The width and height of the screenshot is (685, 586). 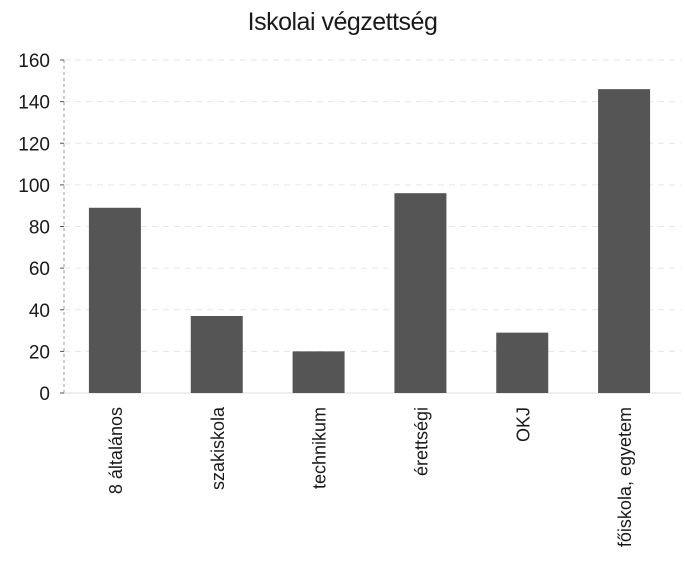 What do you see at coordinates (34, 103) in the screenshot?
I see `y-tick-label: 140` at bounding box center [34, 103].